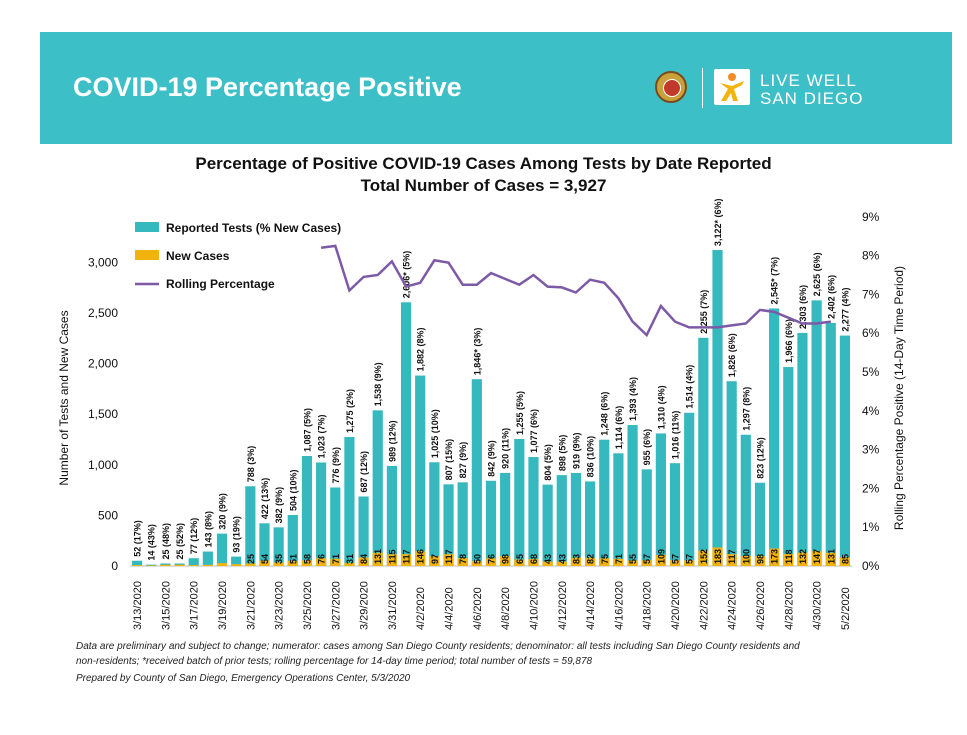 The width and height of the screenshot is (967, 735). Describe the element at coordinates (733, 605) in the screenshot. I see `x-tick-label: 4/24/2020` at that location.